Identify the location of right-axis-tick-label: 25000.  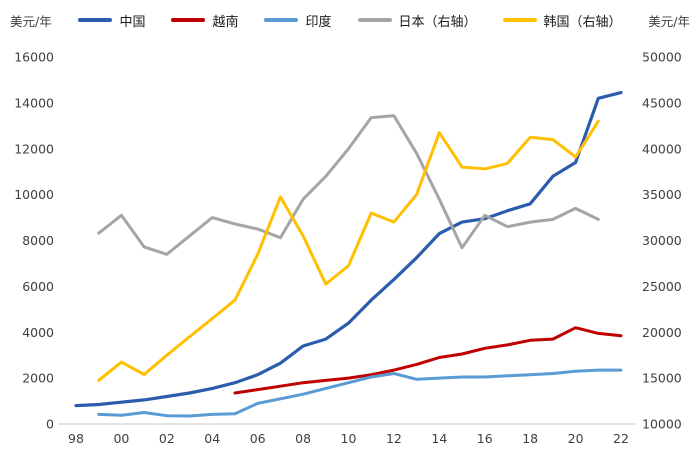
(662, 286).